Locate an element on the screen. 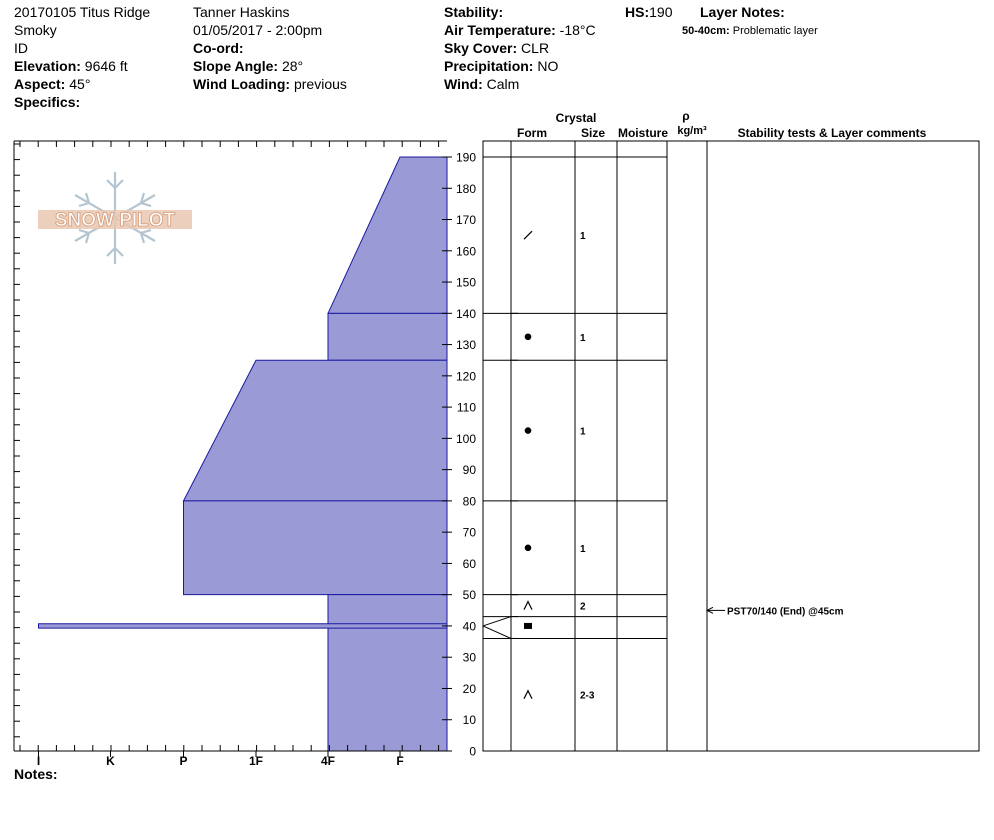  depth-tick-label: 60 is located at coordinates (470, 564).